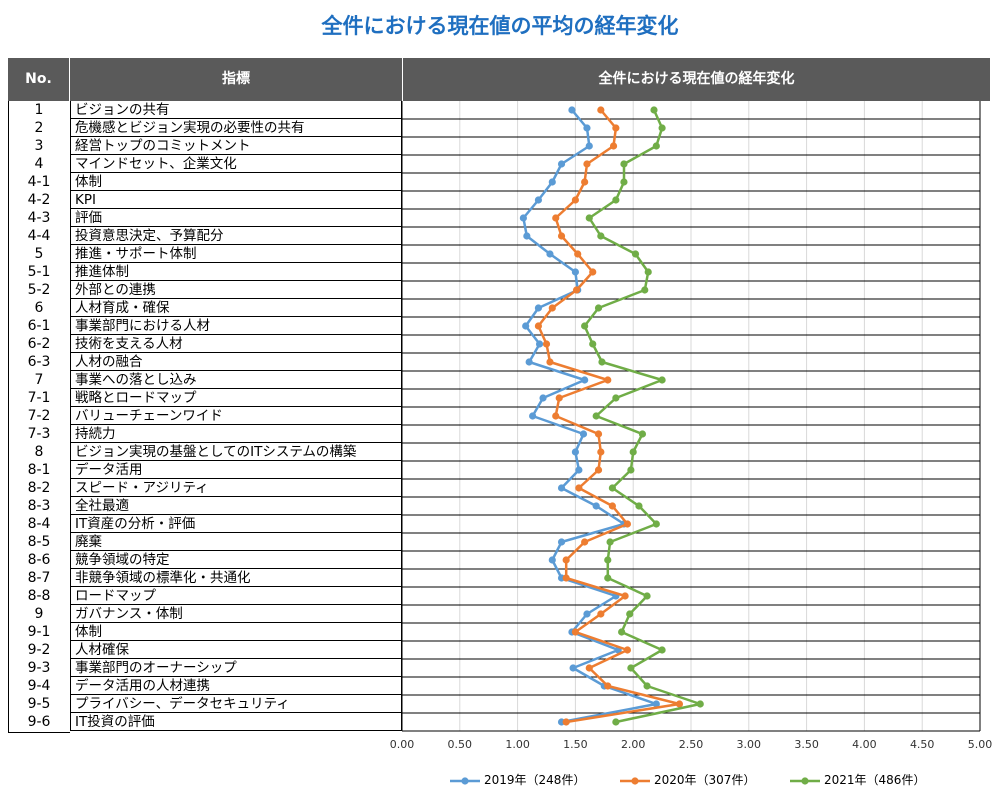  What do you see at coordinates (205, 722) in the screenshot?
I see `table-row: 9-6 IT投資の評価` at bounding box center [205, 722].